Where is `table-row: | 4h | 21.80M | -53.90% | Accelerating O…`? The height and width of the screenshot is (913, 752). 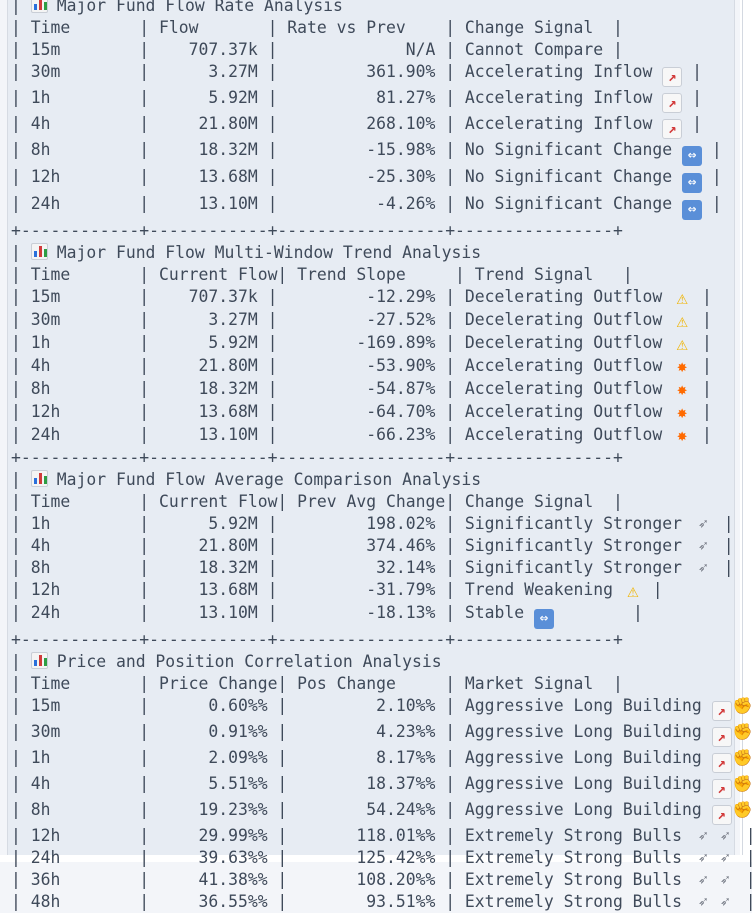
table-row: | 4h | 21.80M | -53.90% | Accelerating O… is located at coordinates (361, 366).